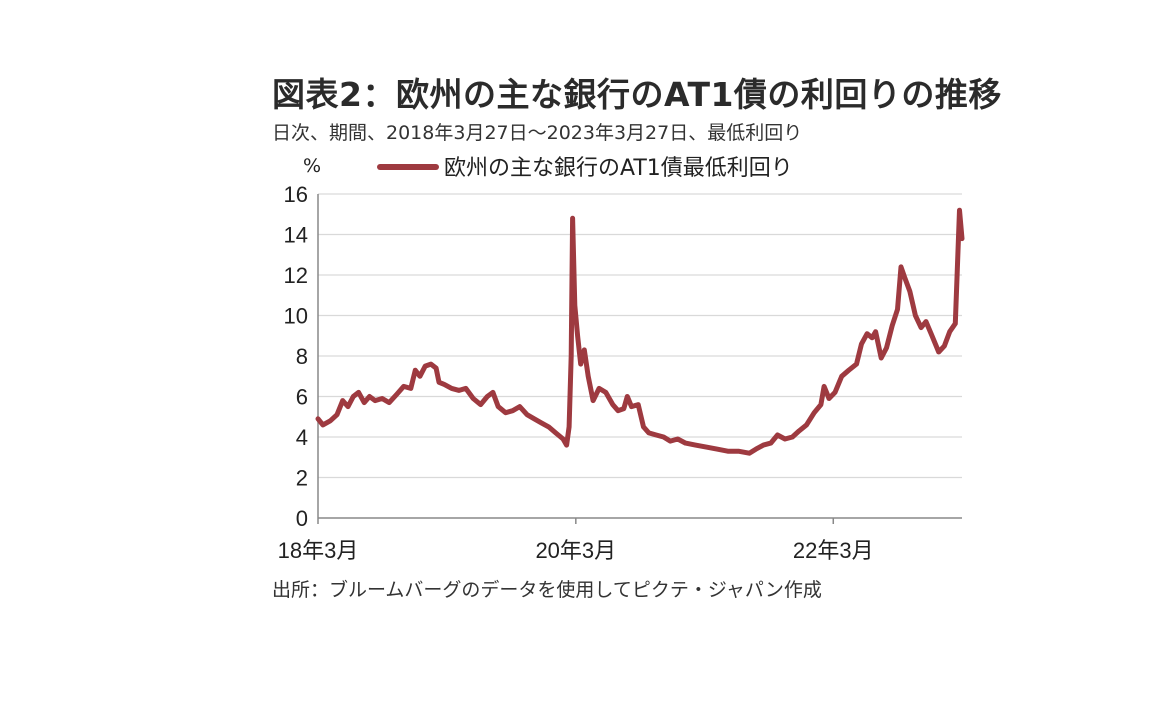  I want to click on x-tick-label: 18年3月, so click(318, 550).